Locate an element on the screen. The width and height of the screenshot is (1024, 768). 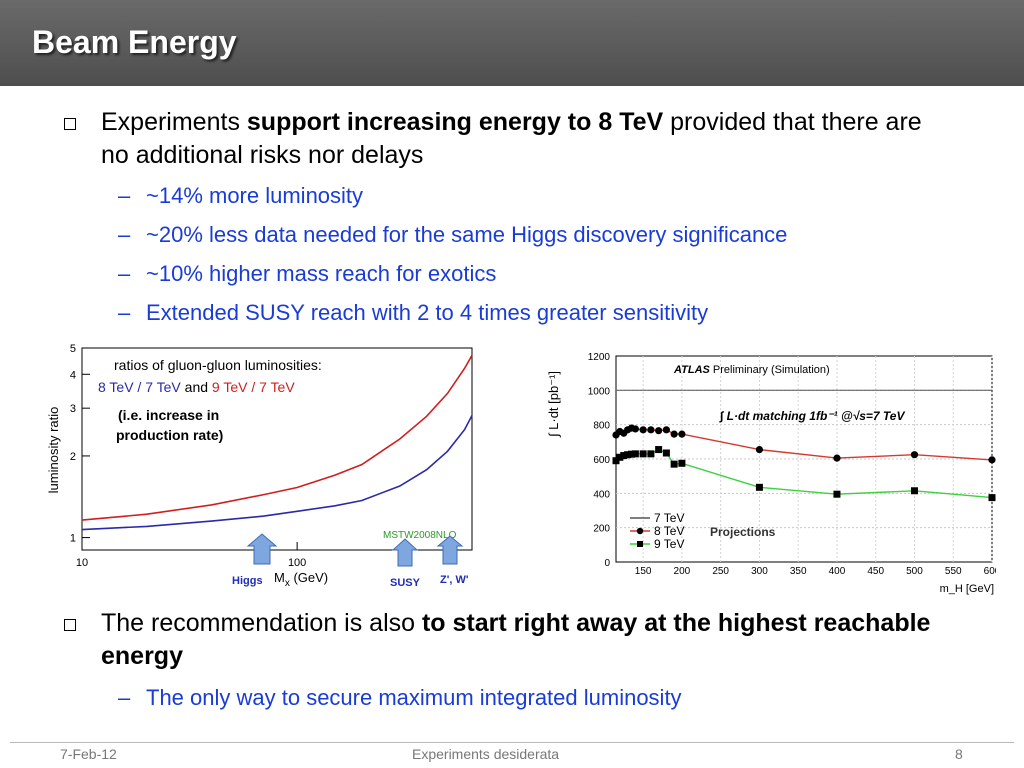
y-tick-label: 1 is located at coordinates (73, 539).